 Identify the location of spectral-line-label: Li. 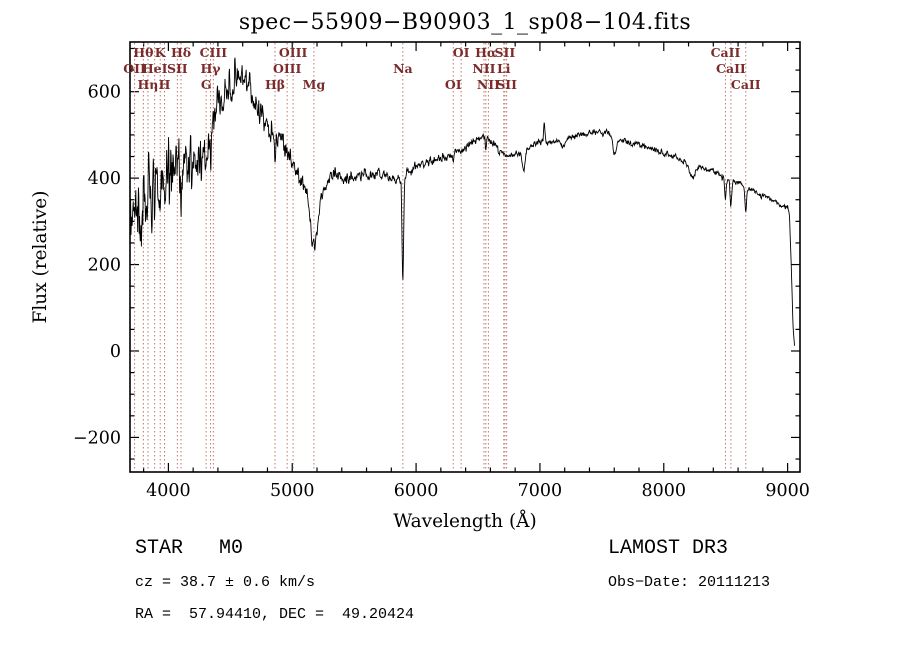
(504, 68).